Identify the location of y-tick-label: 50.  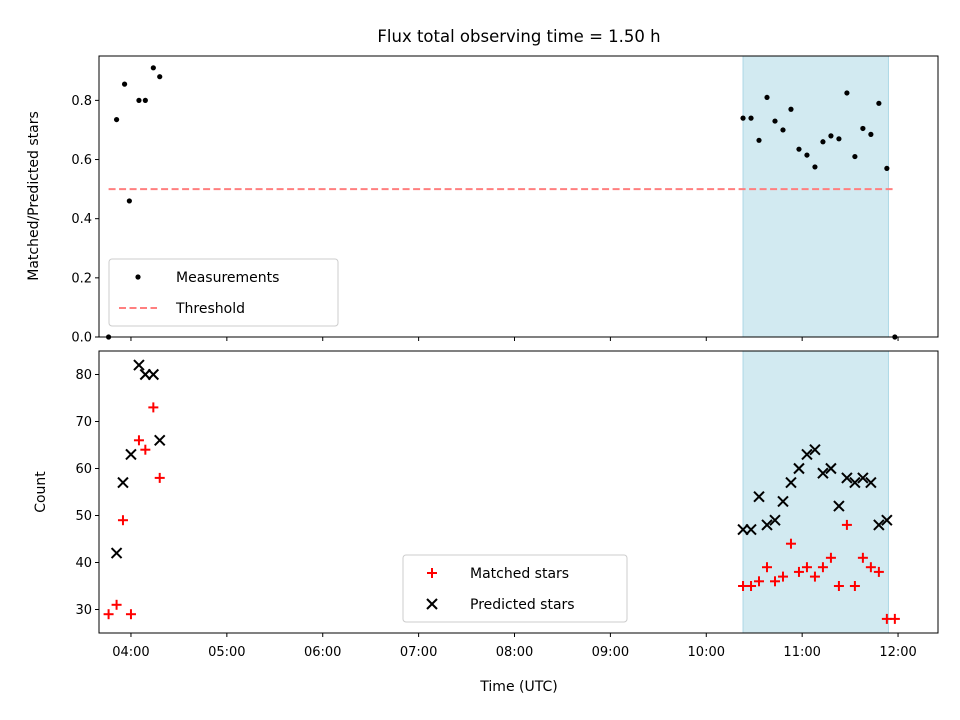
(83, 516).